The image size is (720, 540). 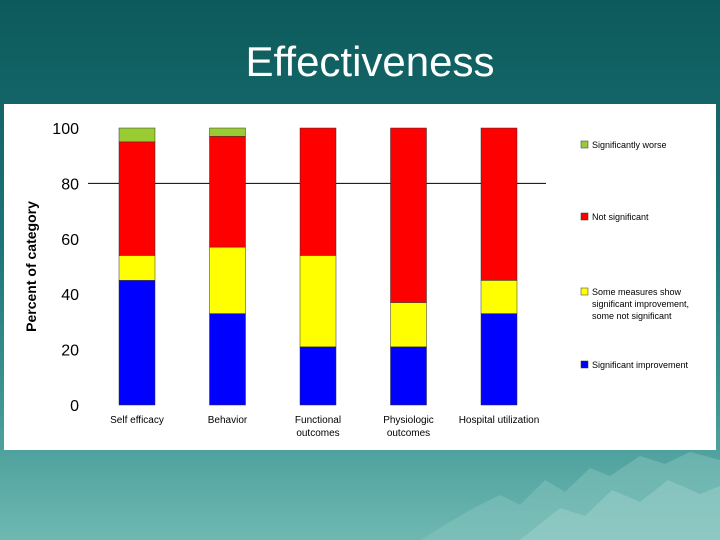 I want to click on y-tick-label: 60, so click(x=70, y=240).